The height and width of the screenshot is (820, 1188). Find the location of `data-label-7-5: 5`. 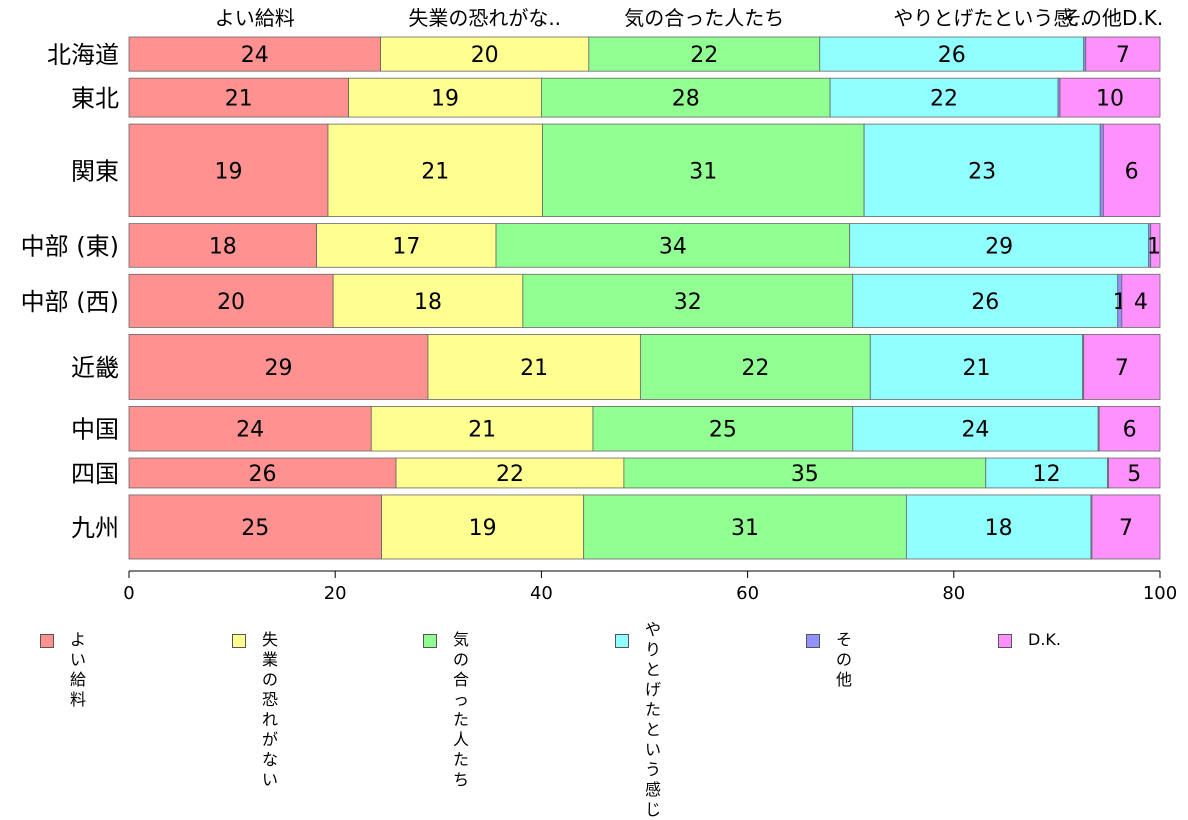

data-label-7-5: 5 is located at coordinates (1134, 474).